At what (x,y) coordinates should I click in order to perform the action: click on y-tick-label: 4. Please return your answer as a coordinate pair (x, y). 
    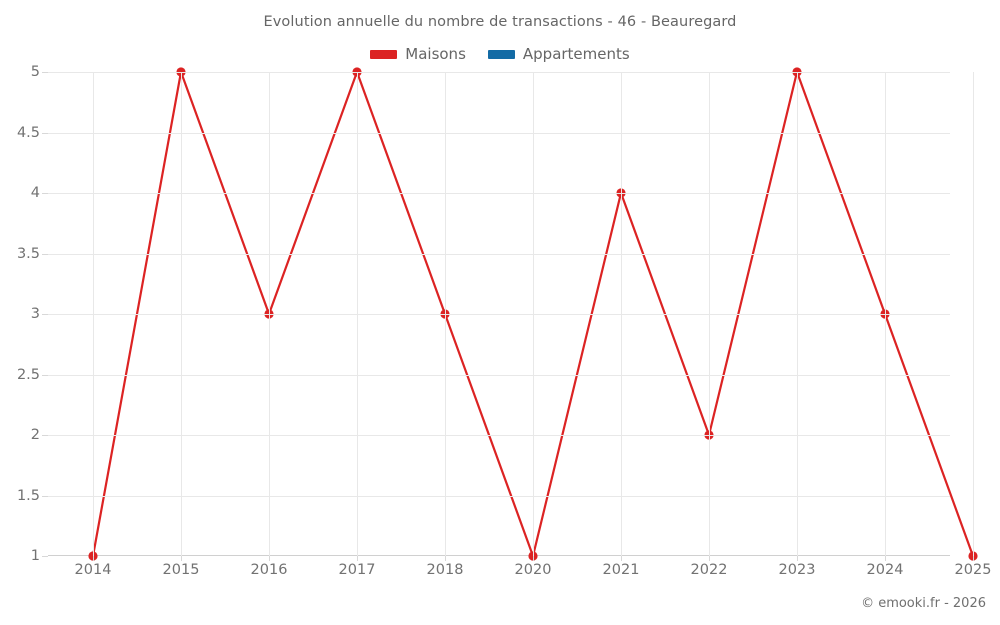
    Looking at the image, I should click on (35, 193).